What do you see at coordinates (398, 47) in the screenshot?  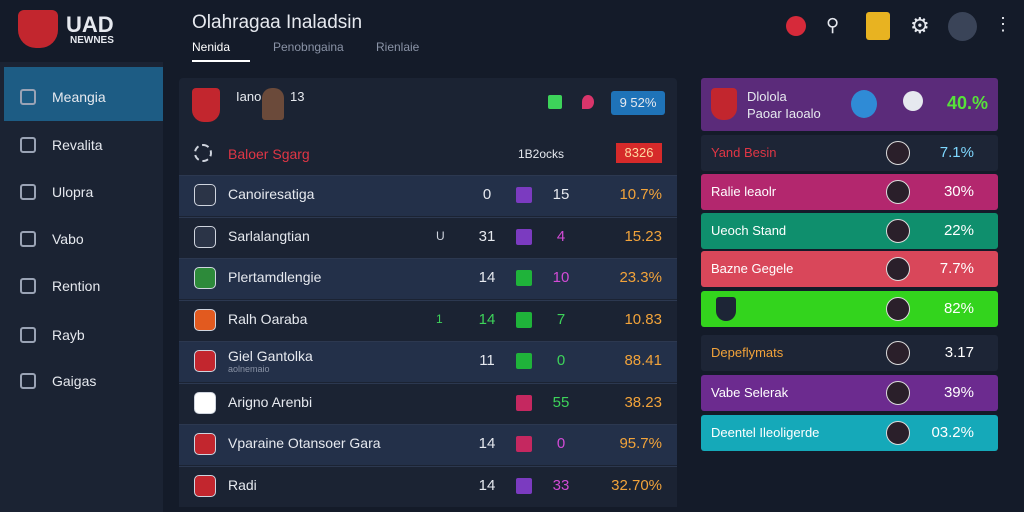 I see `tab: Rienlaie` at bounding box center [398, 47].